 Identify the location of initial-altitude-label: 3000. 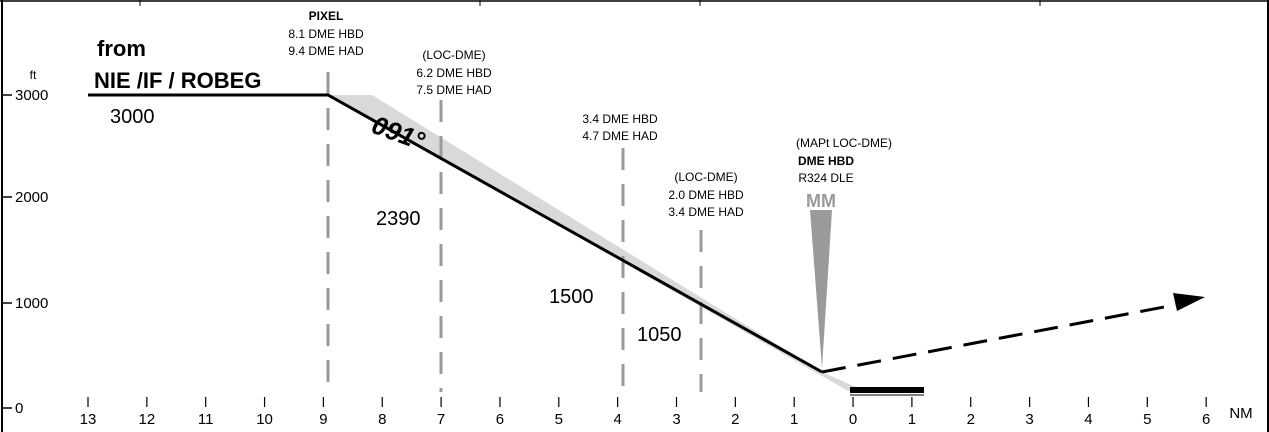
(132, 117).